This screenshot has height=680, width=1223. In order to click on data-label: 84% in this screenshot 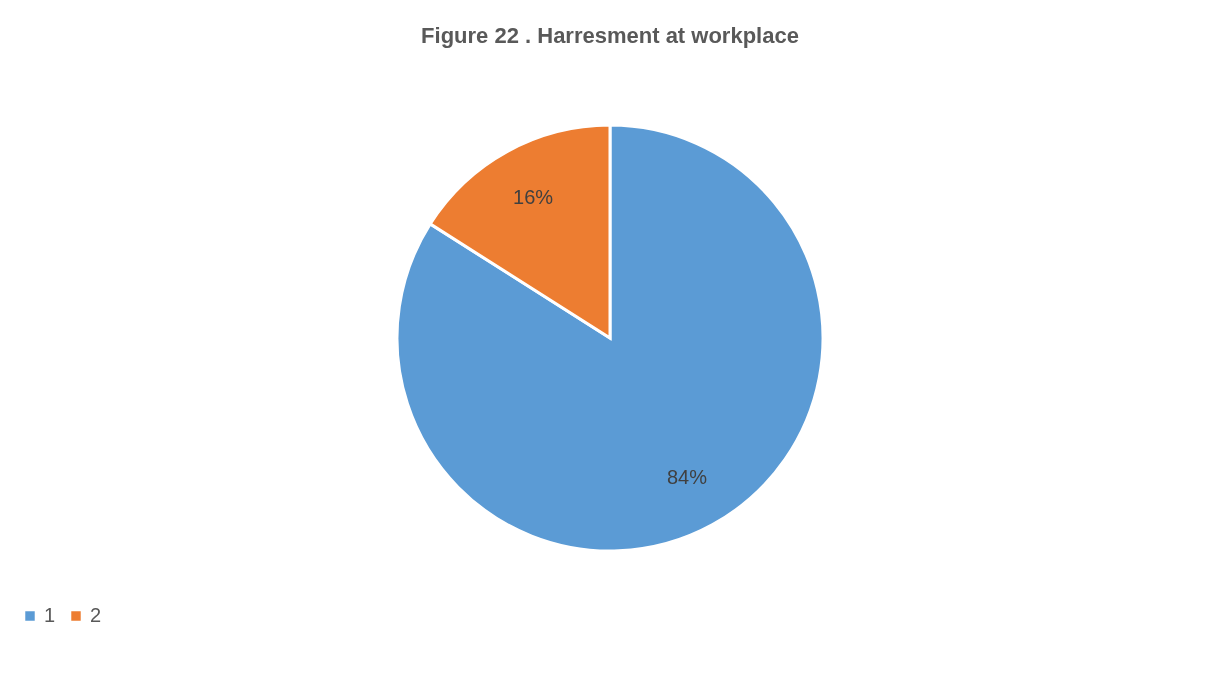, I will do `click(687, 476)`.